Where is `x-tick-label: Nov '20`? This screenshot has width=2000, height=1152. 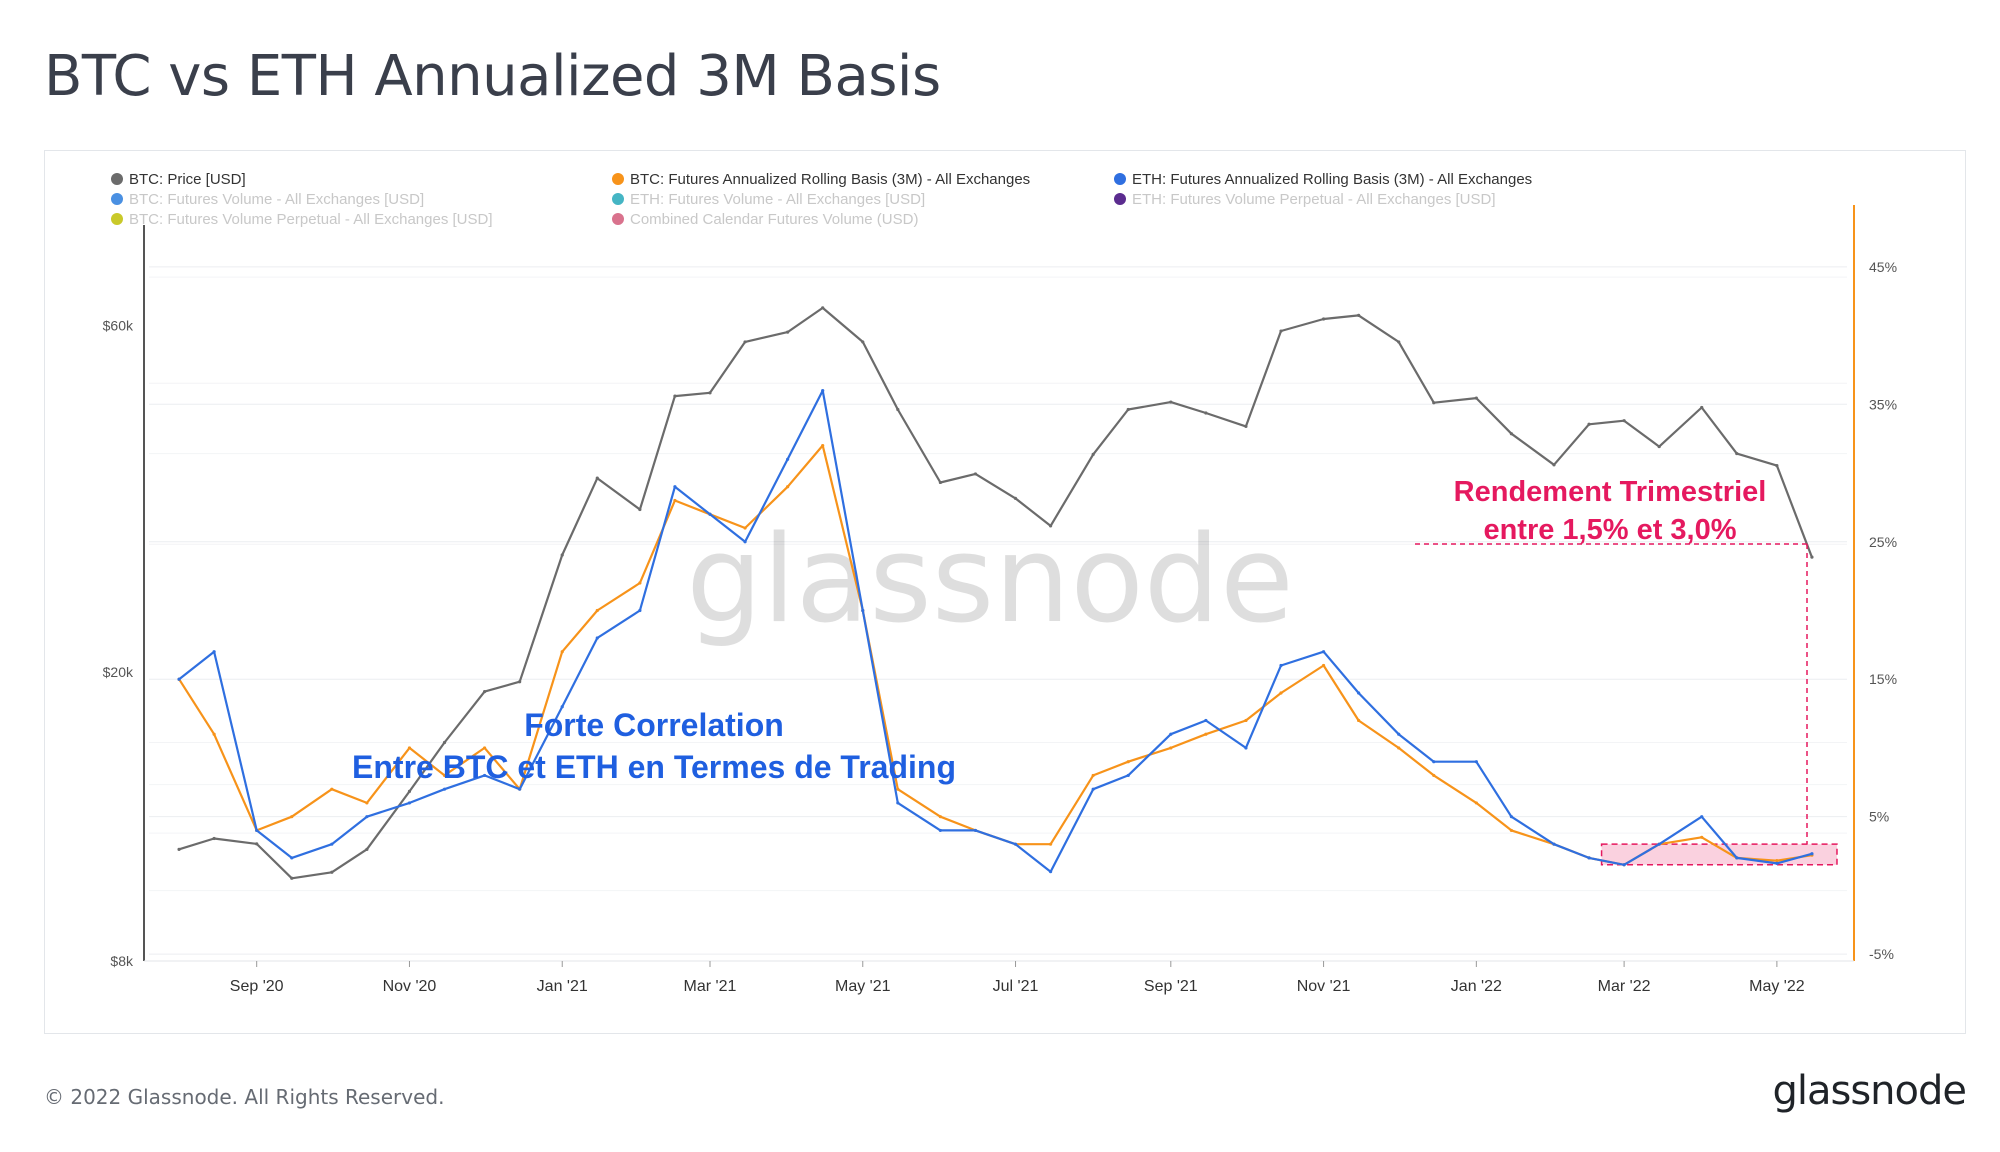 x-tick-label: Nov '20 is located at coordinates (410, 986).